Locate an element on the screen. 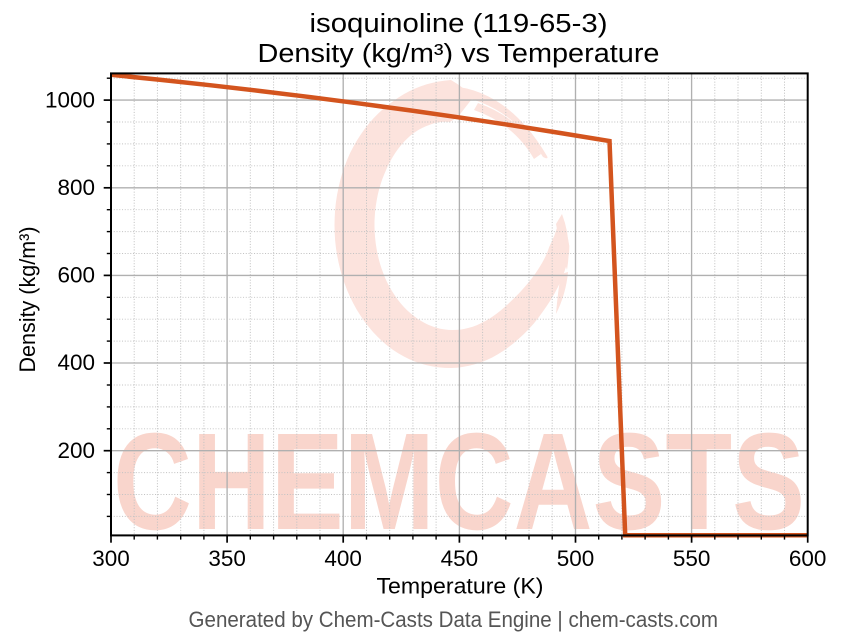 Image resolution: width=843 pixels, height=644 pixels. svg-text: 450 is located at coordinates (460, 558).